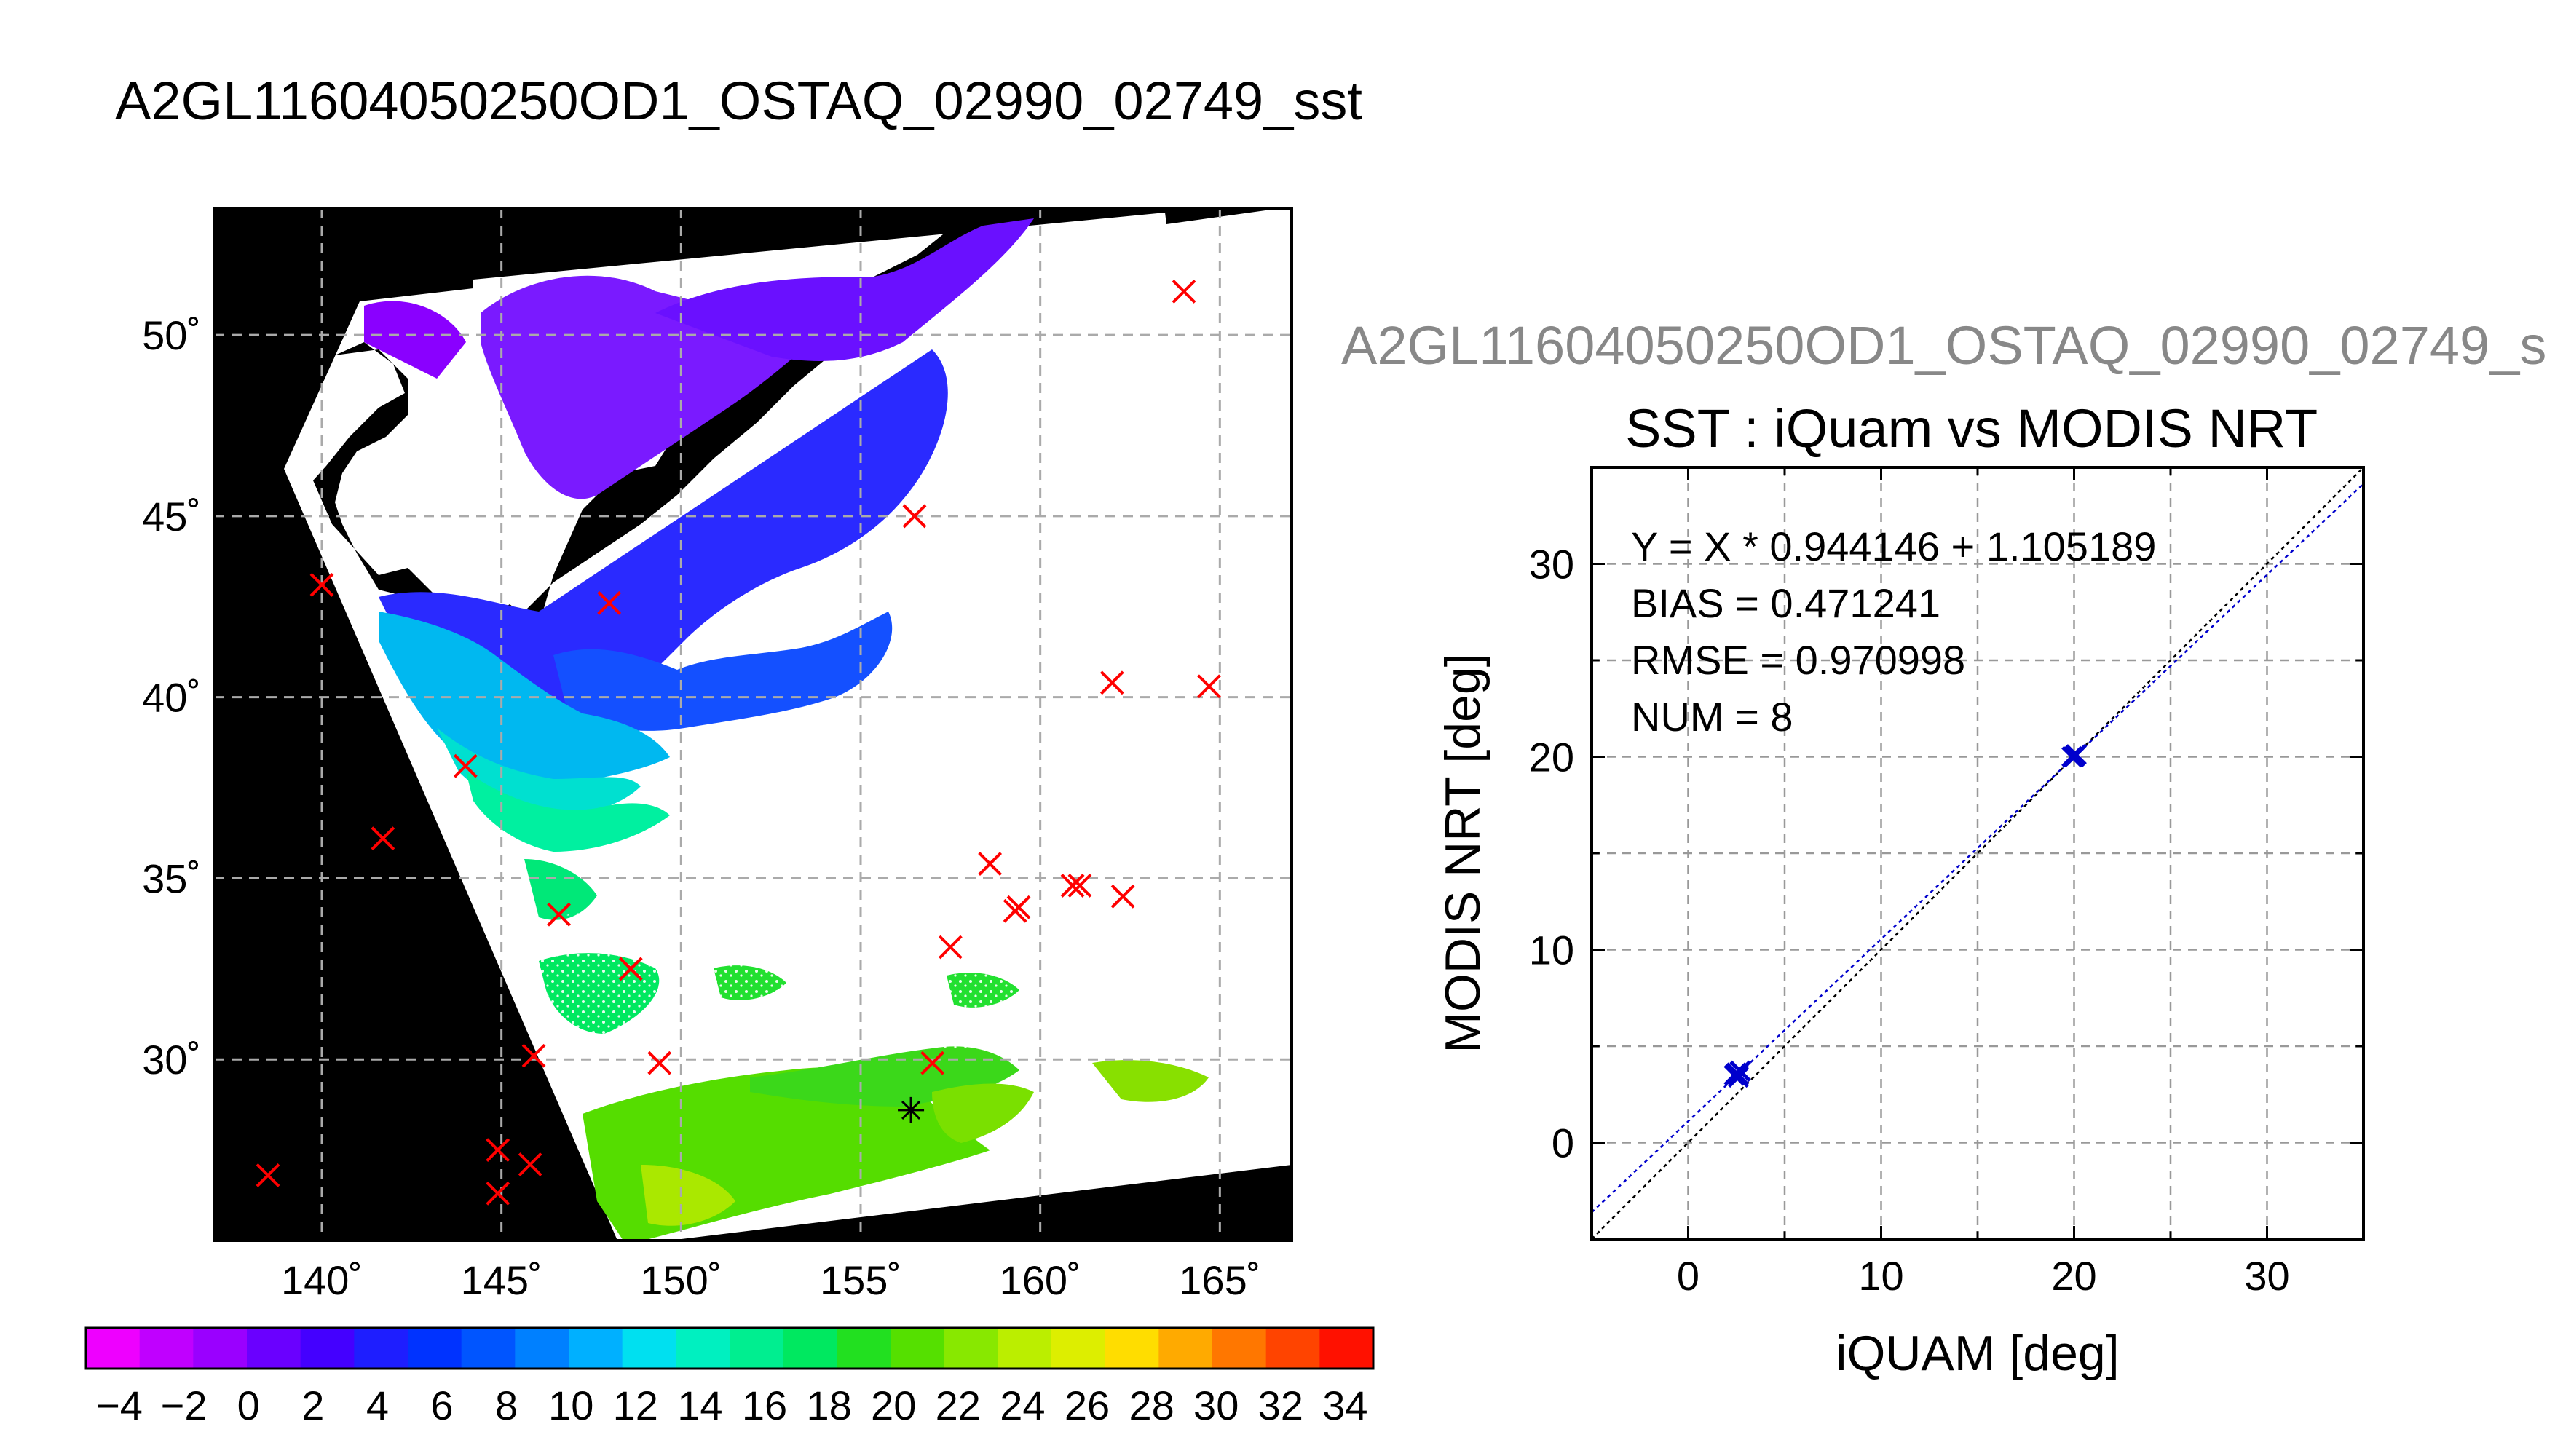 This screenshot has width=2555, height=1456. I want to click on scatter-y-axis-label: MODIS NRT [deg], so click(1462, 853).